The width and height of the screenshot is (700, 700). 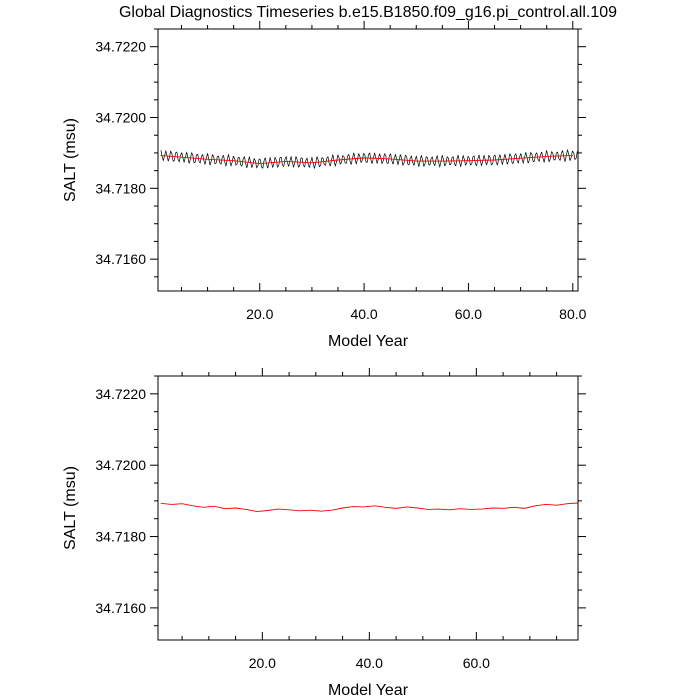 I want to click on series-line-monthly, so click(x=369, y=159).